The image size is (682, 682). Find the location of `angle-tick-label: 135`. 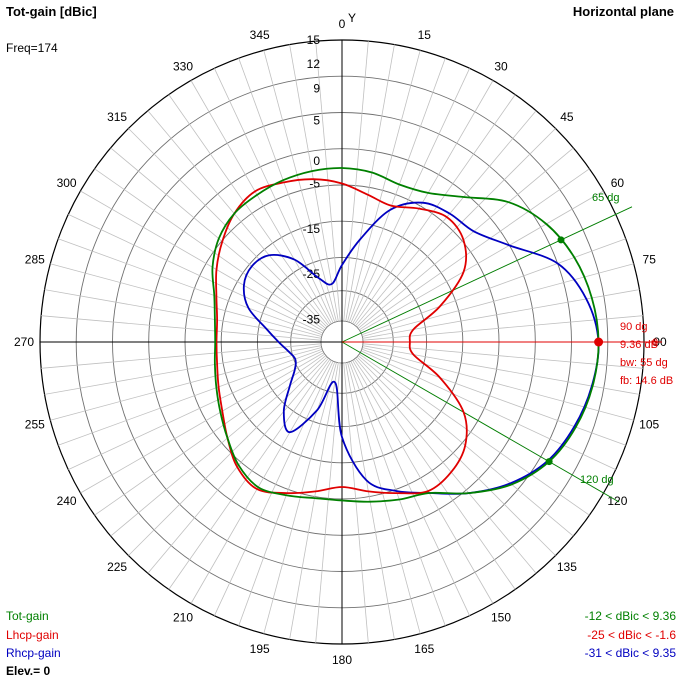

angle-tick-label: 135 is located at coordinates (567, 567).